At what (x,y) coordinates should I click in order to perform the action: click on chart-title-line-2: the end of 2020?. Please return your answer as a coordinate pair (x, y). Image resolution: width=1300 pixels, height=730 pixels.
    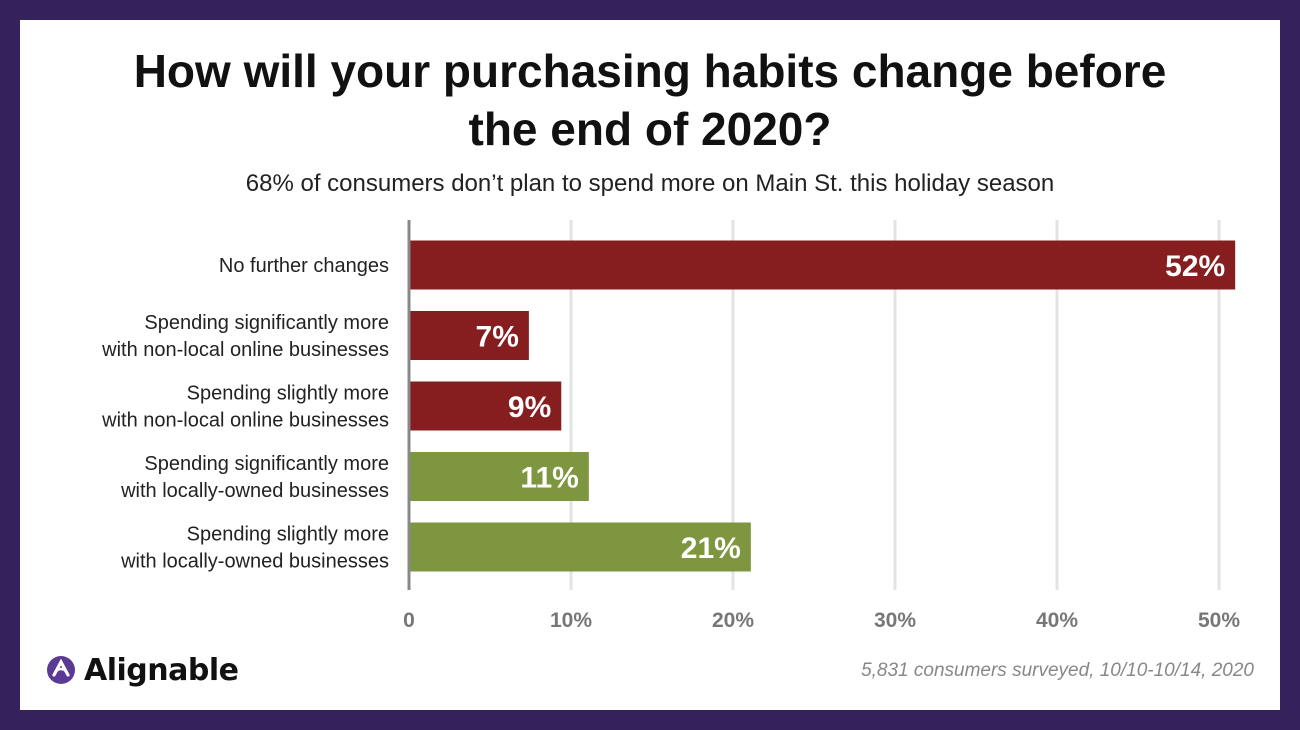
    Looking at the image, I should click on (650, 129).